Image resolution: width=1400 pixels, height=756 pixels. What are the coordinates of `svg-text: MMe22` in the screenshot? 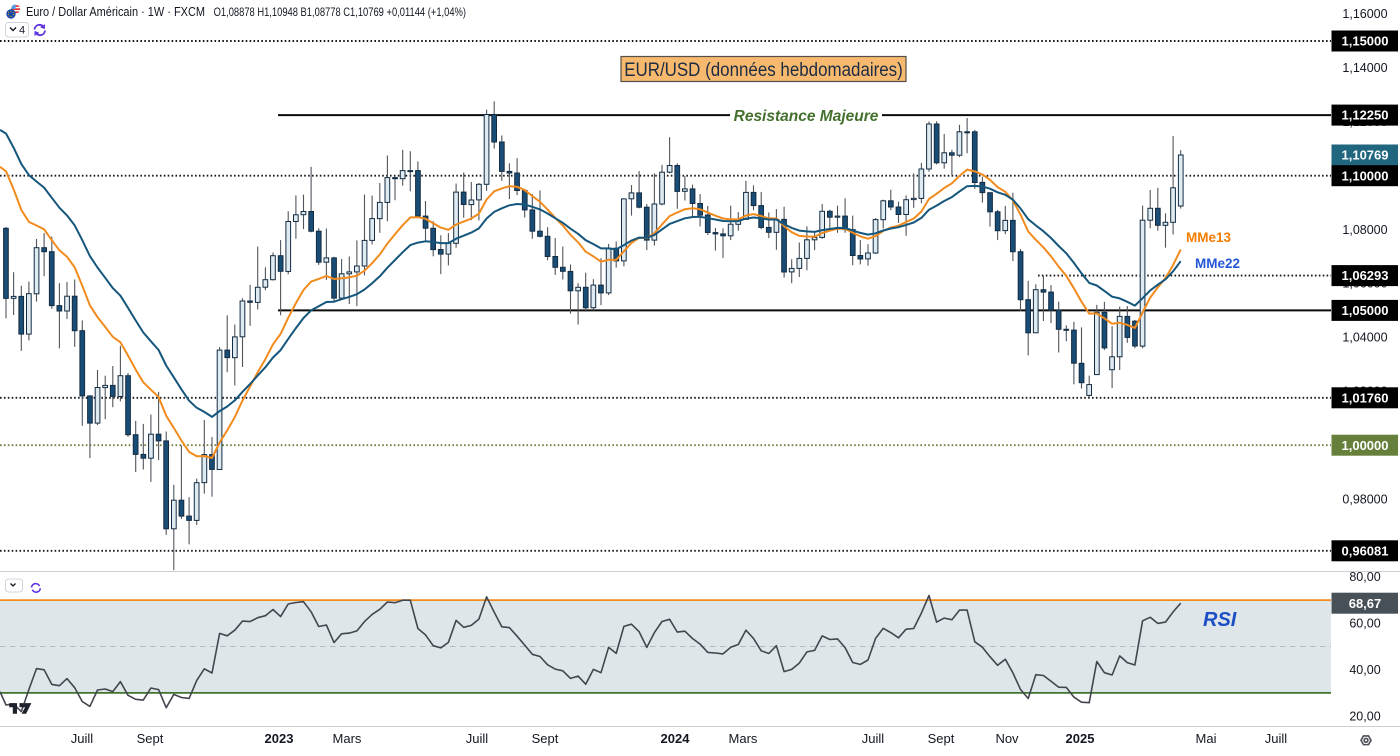 It's located at (1217, 263).